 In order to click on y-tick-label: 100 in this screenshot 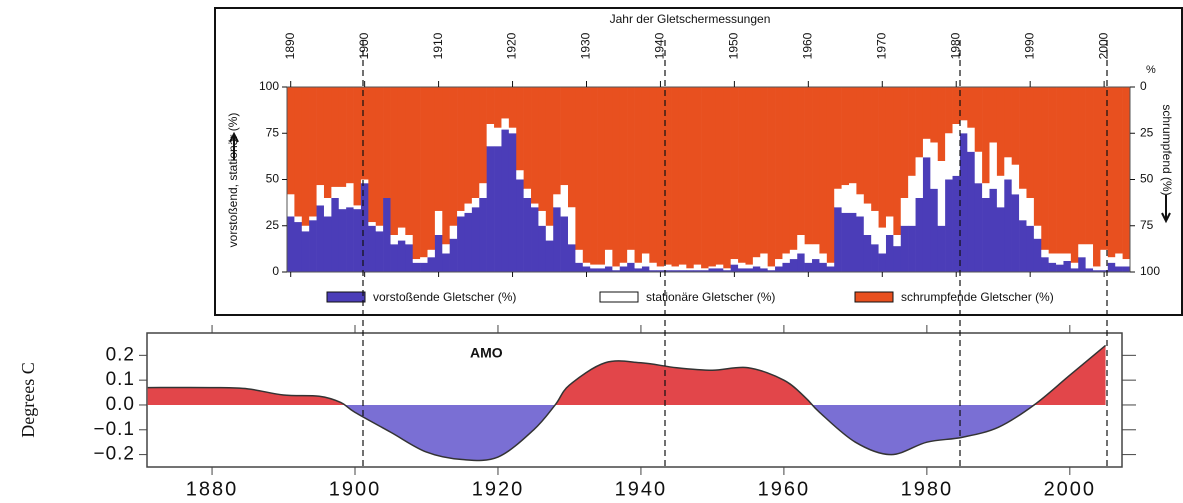, I will do `click(269, 86)`.